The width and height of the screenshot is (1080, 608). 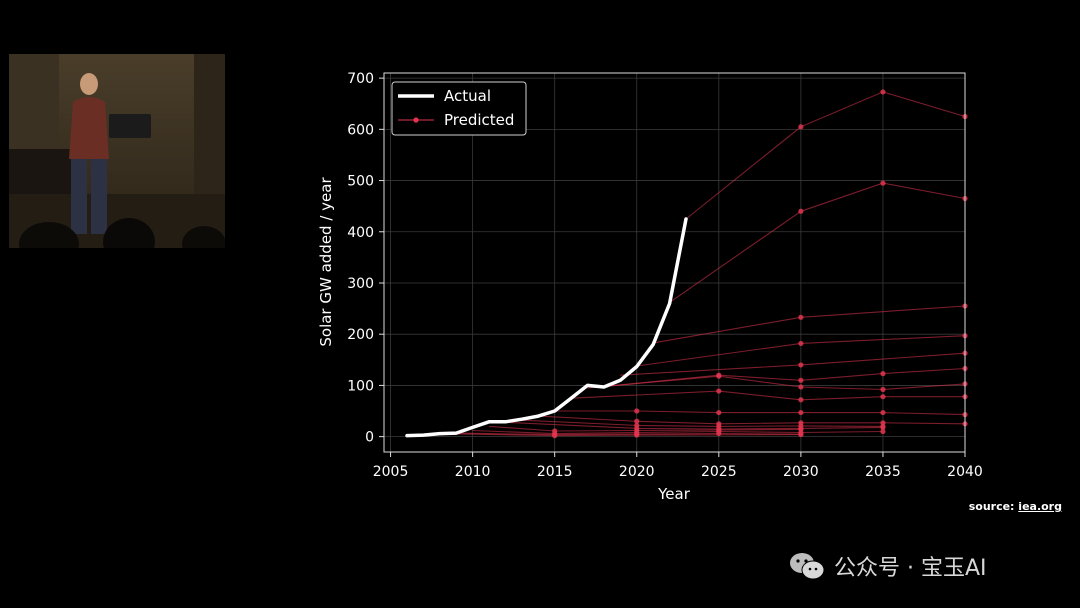 What do you see at coordinates (910, 568) in the screenshot?
I see `watermark-text: 公众号 · 宝玉AI` at bounding box center [910, 568].